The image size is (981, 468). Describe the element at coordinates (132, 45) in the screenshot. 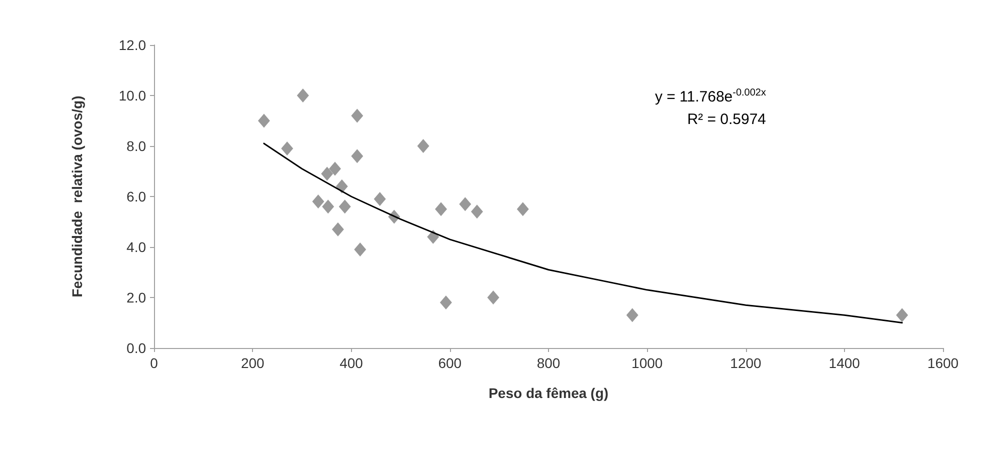

I see `y-tick-label: 12.0` at that location.